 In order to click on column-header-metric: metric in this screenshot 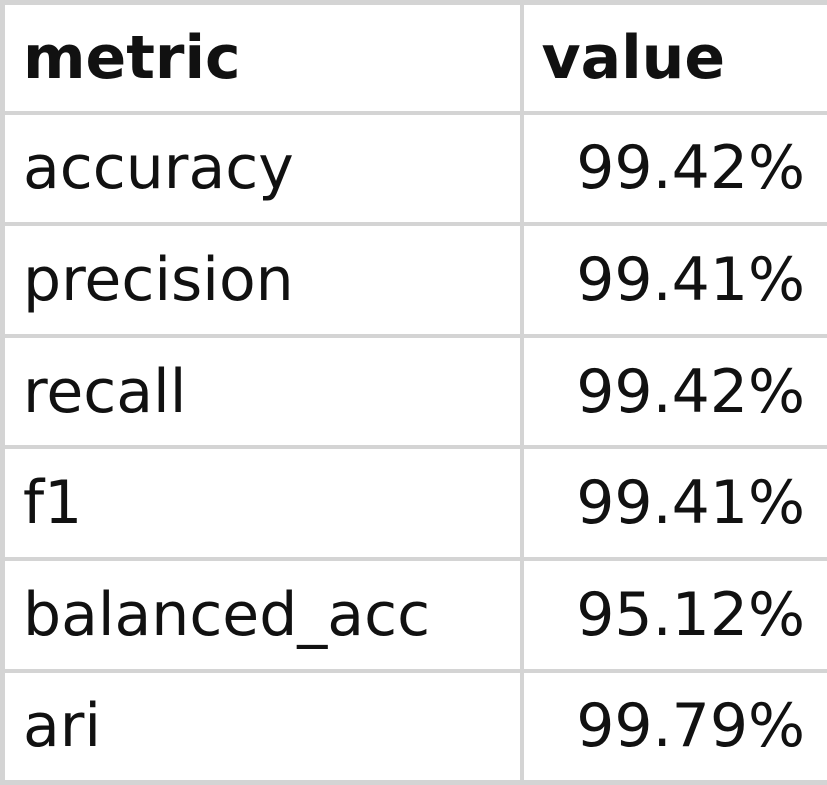, I will do `click(262, 57)`.